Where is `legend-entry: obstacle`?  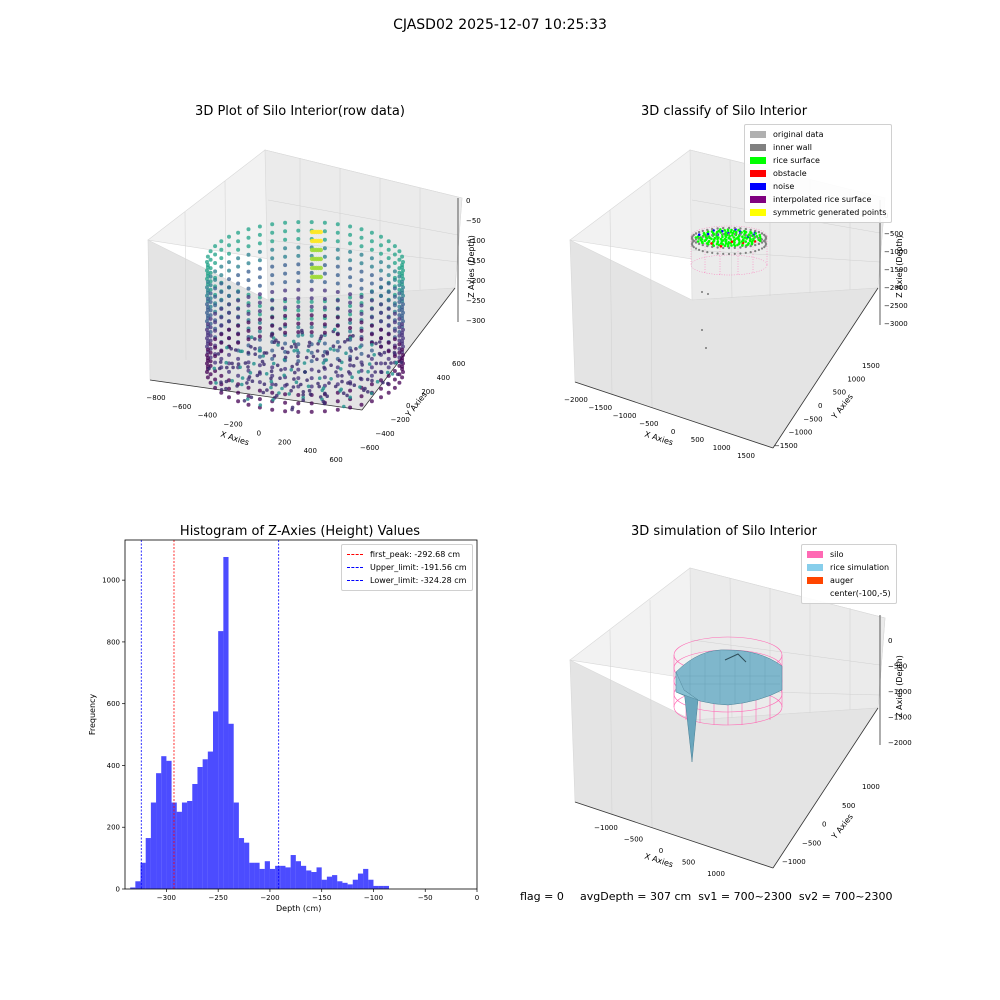 legend-entry: obstacle is located at coordinates (818, 173).